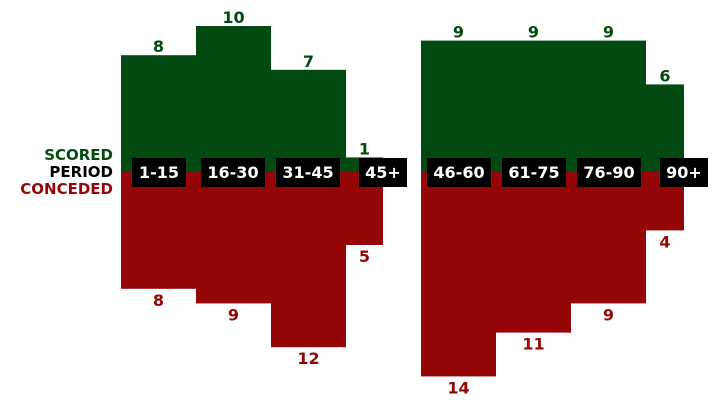 This screenshot has height=406, width=722. What do you see at coordinates (533, 32) in the screenshot?
I see `scored-value-label-61-75: 9` at bounding box center [533, 32].